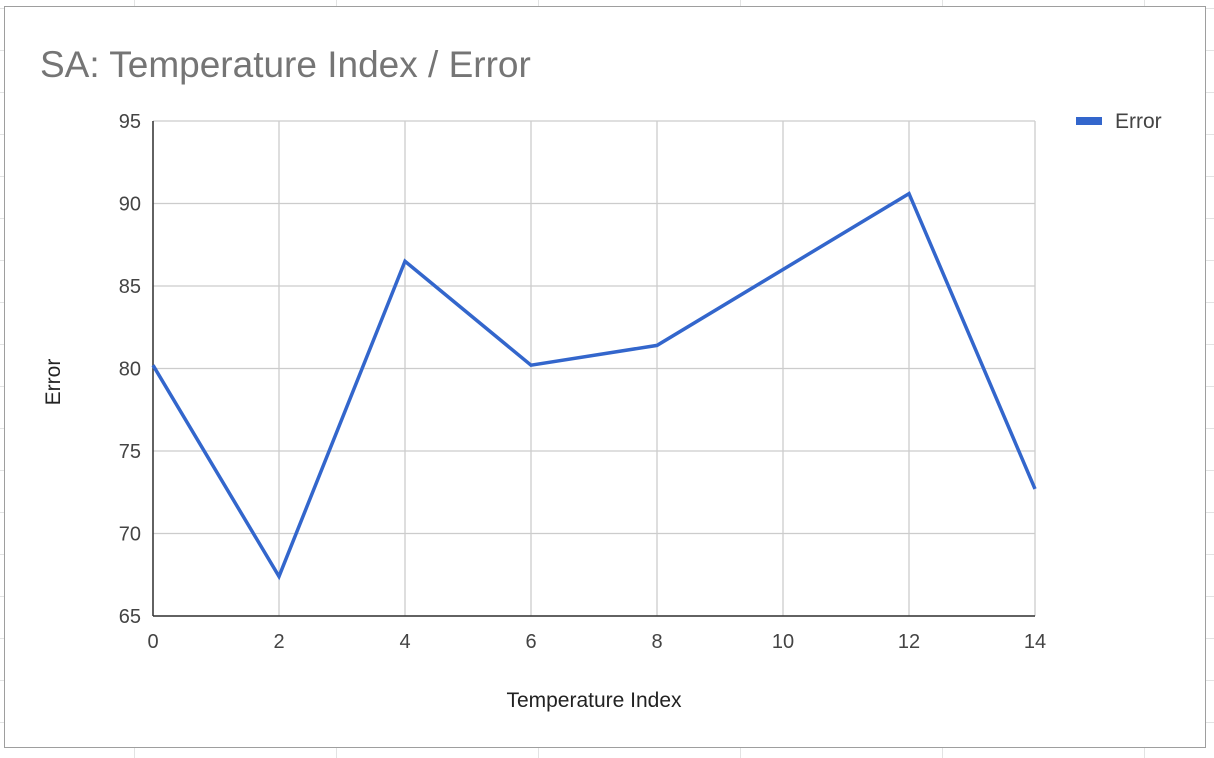 The height and width of the screenshot is (758, 1214). Describe the element at coordinates (1089, 121) in the screenshot. I see `legend-swatch` at that location.